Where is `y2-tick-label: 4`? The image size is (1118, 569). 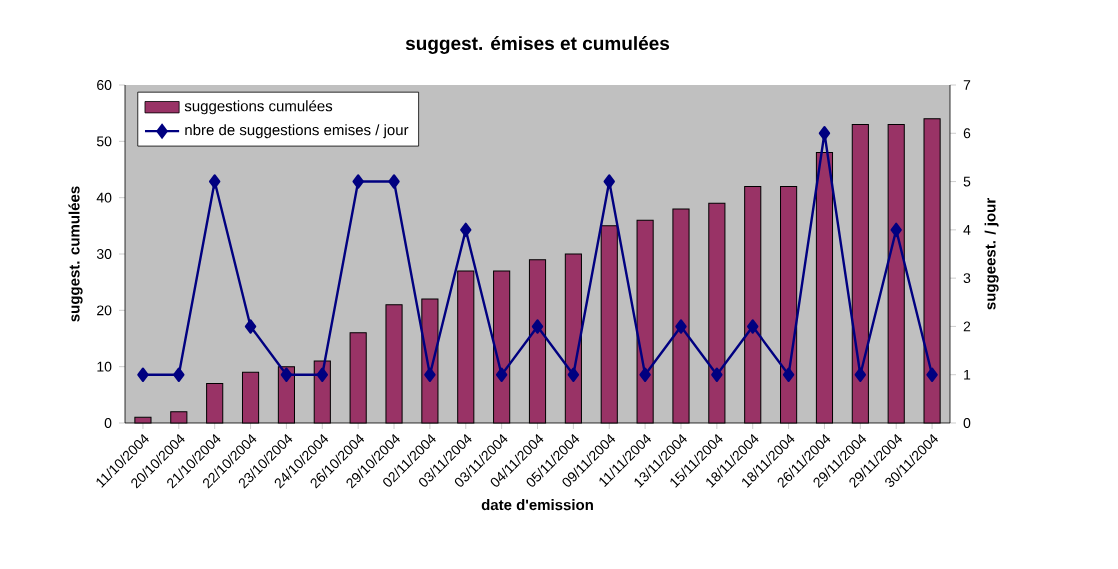 y2-tick-label: 4 is located at coordinates (967, 230).